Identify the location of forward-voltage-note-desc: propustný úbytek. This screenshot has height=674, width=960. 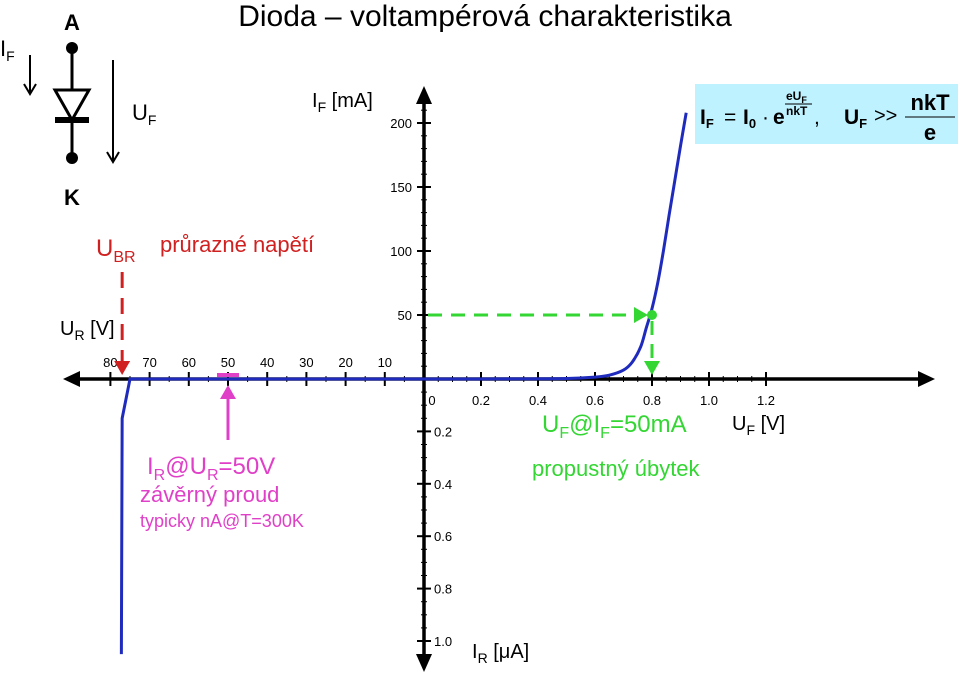
(616, 468).